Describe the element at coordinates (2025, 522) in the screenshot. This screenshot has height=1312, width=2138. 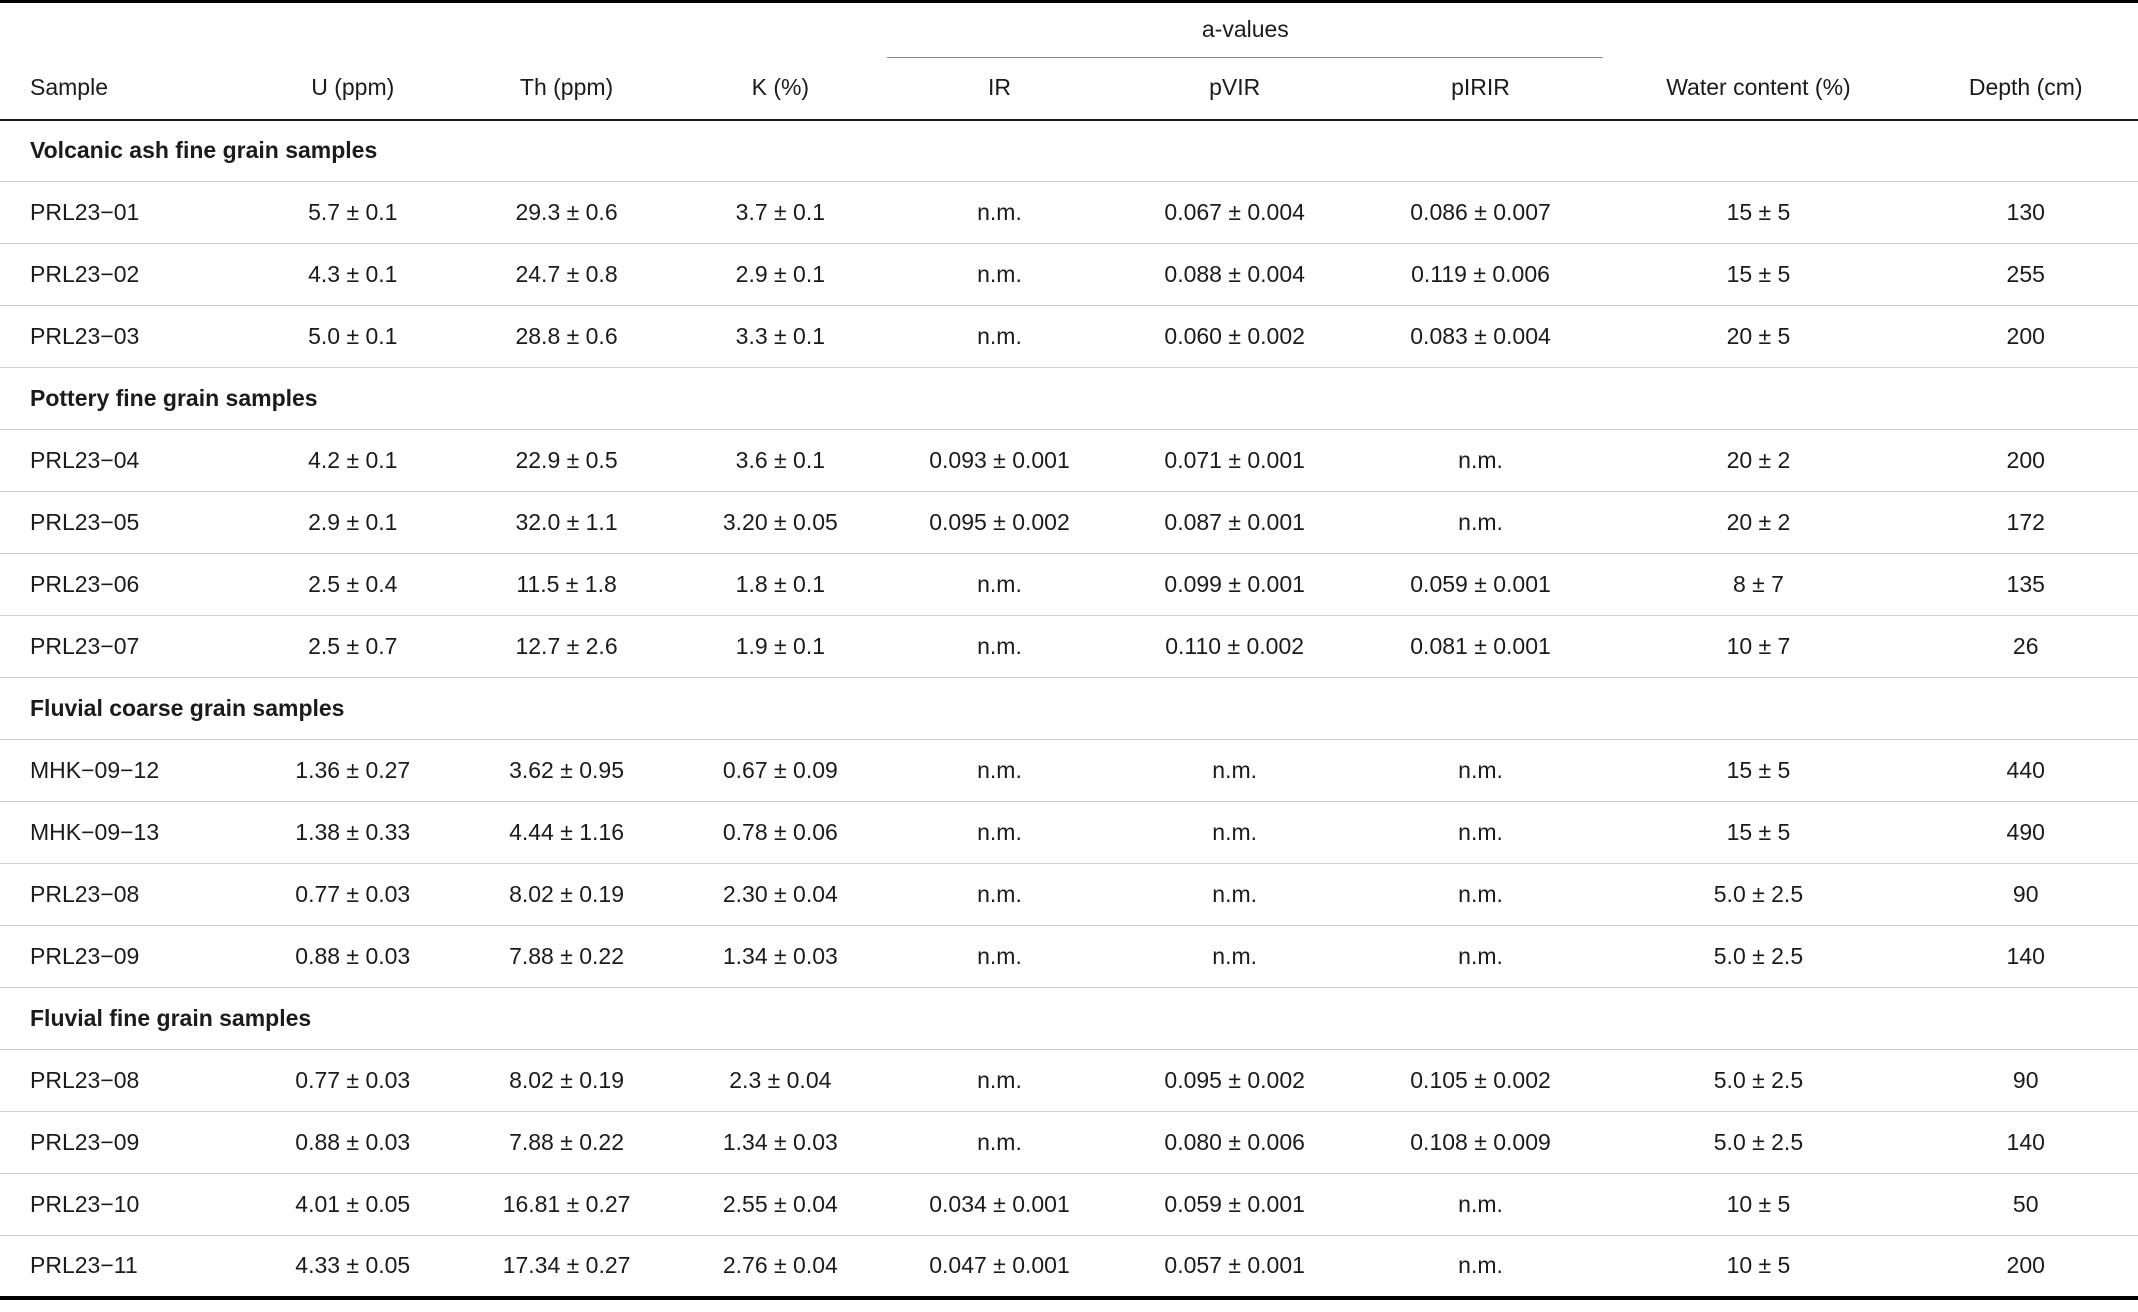
I see `table-cell: 172` at that location.